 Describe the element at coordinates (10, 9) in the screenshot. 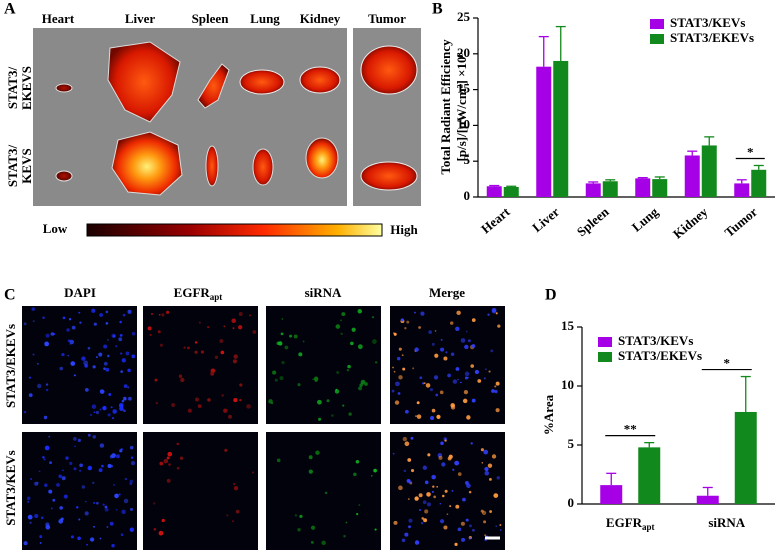

I see `panel-label: A` at that location.